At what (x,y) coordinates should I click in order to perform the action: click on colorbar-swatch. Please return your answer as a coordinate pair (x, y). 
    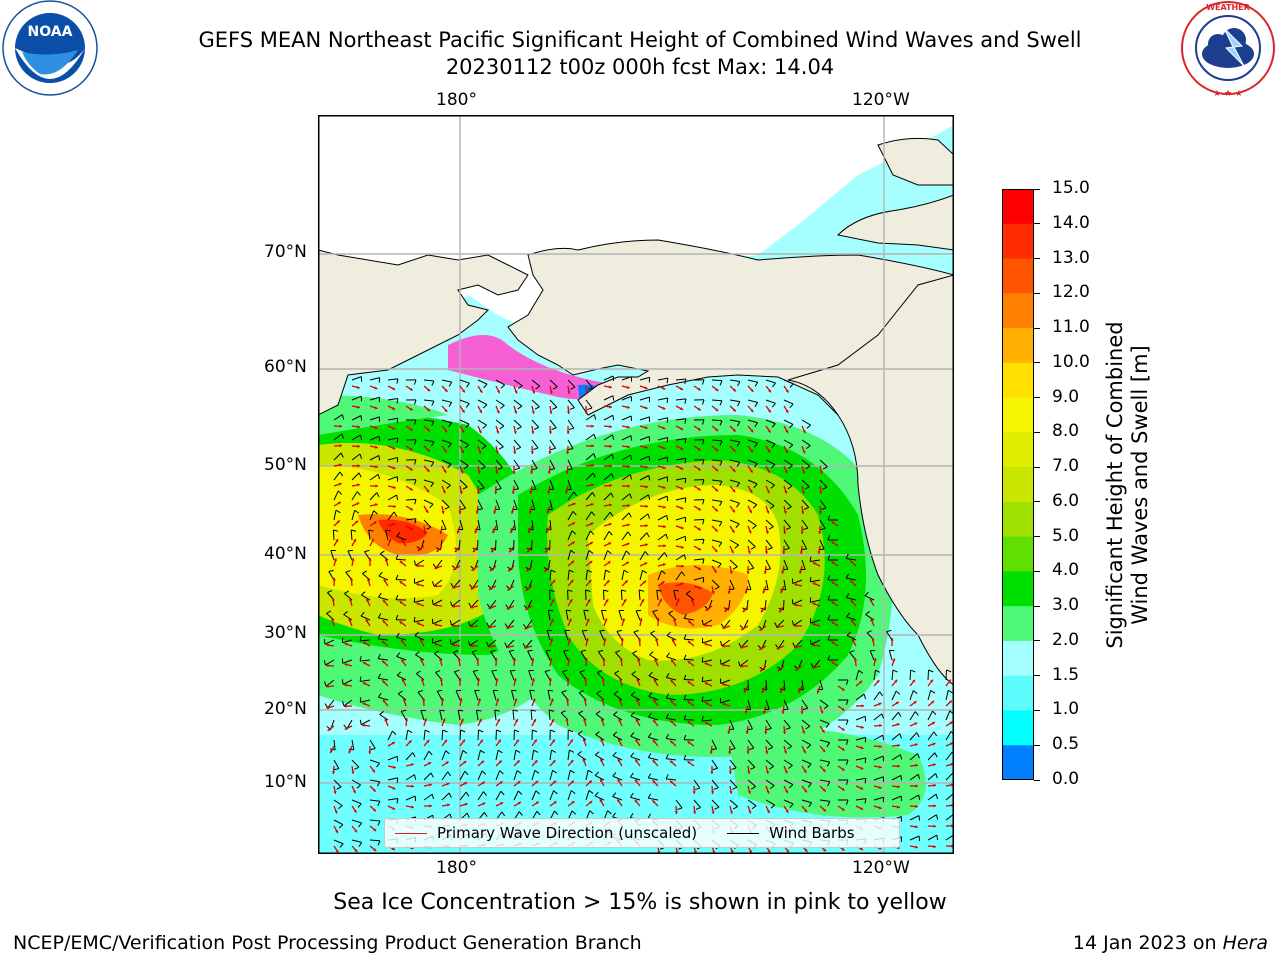
    Looking at the image, I should click on (1018, 346).